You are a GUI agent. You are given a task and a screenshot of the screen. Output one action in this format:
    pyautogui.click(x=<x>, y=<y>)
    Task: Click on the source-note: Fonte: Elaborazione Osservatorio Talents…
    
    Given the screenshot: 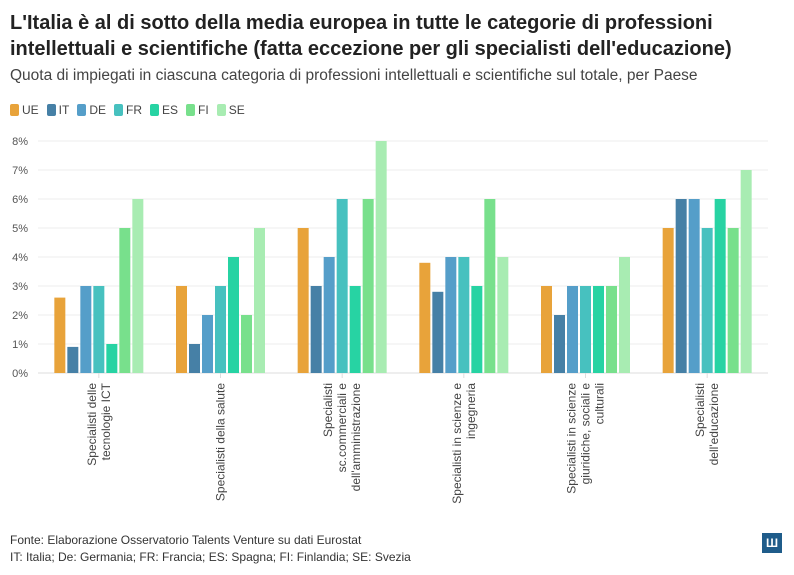 What is the action you would take?
    pyautogui.click(x=186, y=540)
    